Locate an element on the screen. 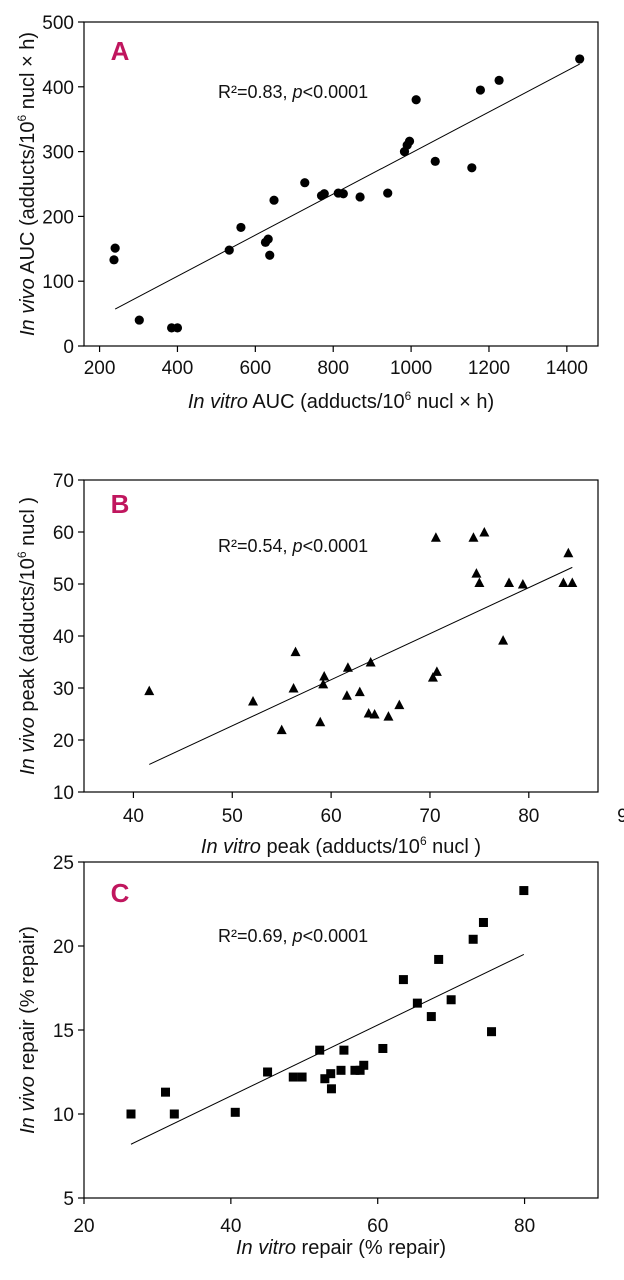 The width and height of the screenshot is (624, 1280). x-tick-label: 70 is located at coordinates (429, 816).